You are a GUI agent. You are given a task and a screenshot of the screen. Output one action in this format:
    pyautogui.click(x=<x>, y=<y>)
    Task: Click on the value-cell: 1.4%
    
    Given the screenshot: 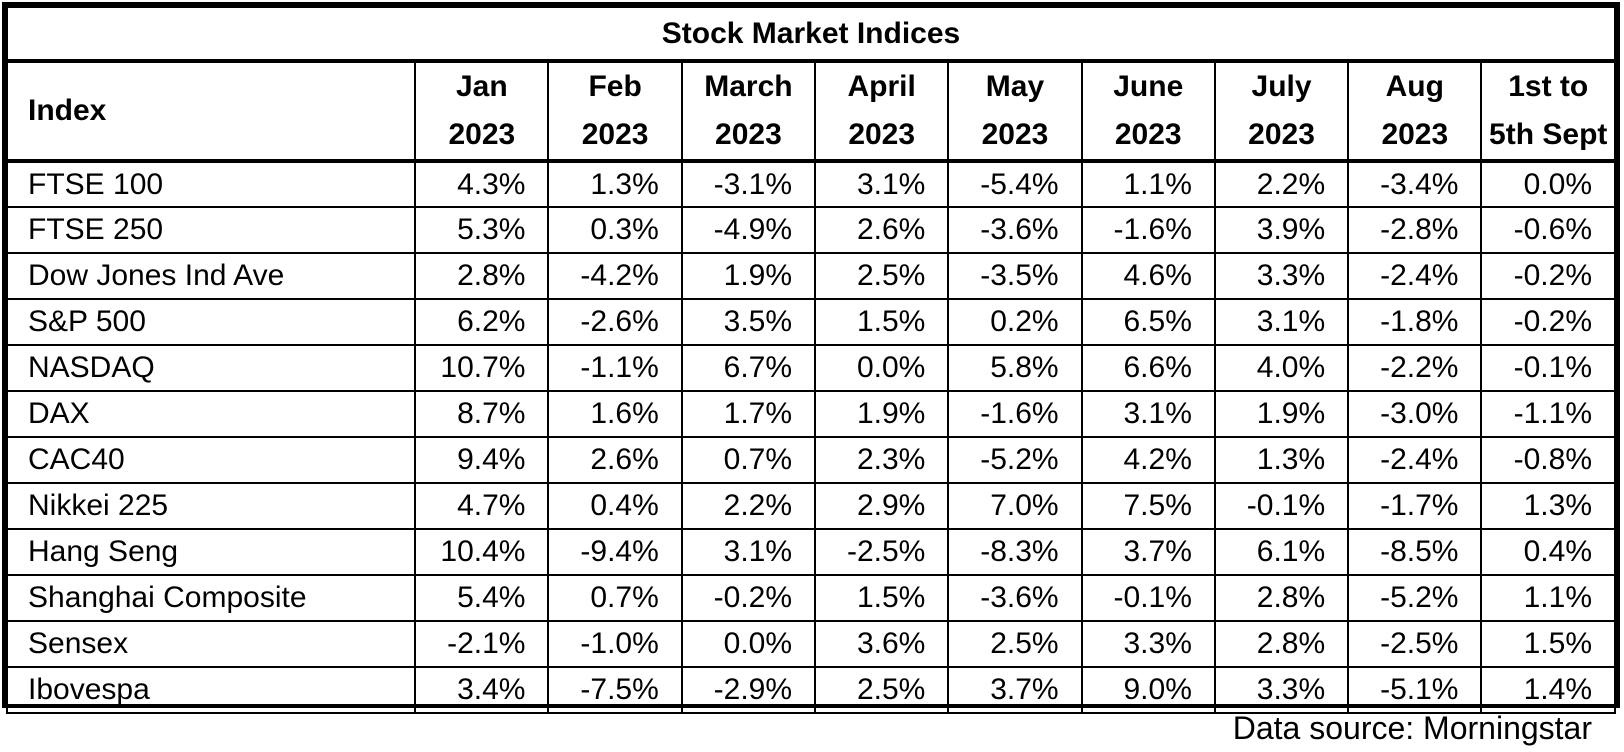 What is the action you would take?
    pyautogui.click(x=1548, y=690)
    